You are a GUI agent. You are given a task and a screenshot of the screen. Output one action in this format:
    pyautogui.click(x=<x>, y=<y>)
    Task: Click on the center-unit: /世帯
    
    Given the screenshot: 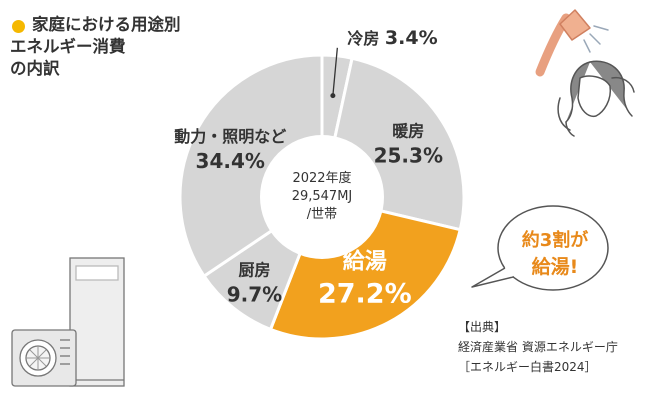 What is the action you would take?
    pyautogui.click(x=322, y=214)
    